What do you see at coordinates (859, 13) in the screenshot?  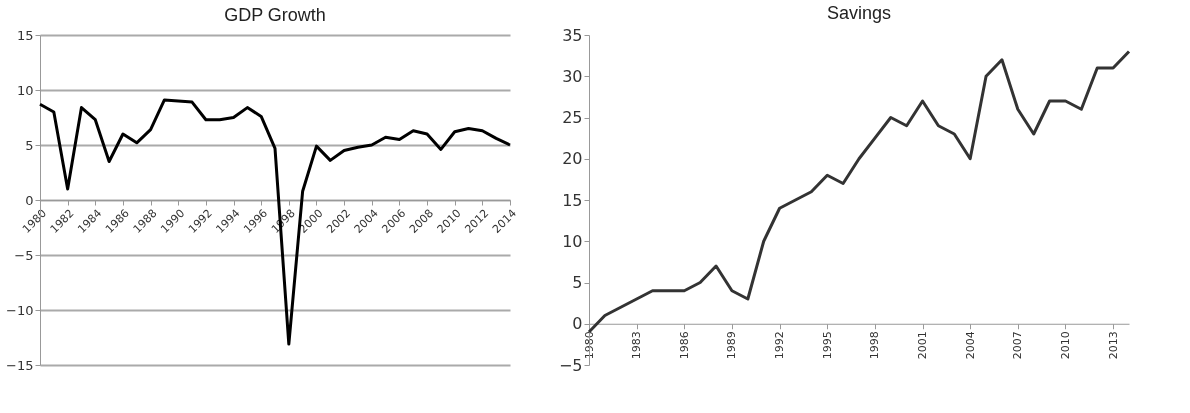 I see `chart-title: Savings` at bounding box center [859, 13].